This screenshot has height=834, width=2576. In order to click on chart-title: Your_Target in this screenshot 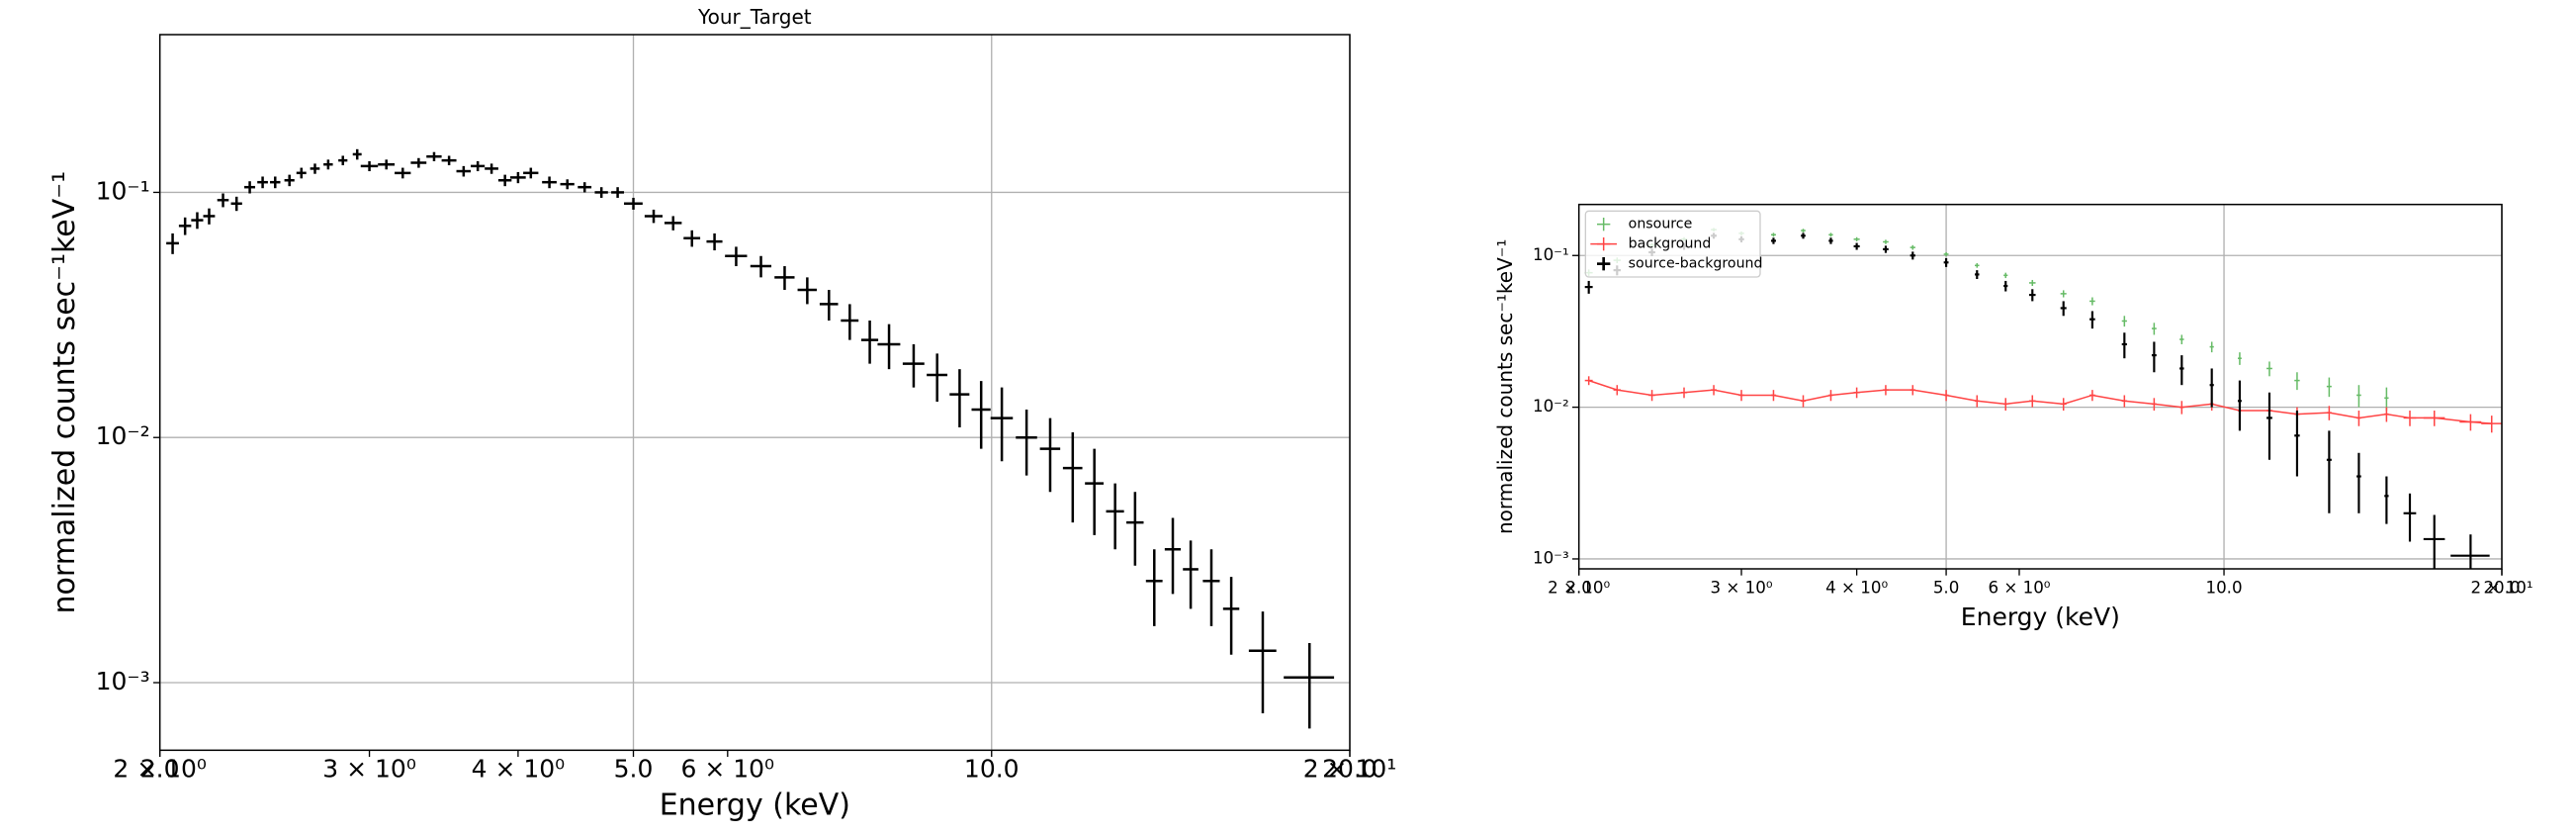, I will do `click(754, 17)`.